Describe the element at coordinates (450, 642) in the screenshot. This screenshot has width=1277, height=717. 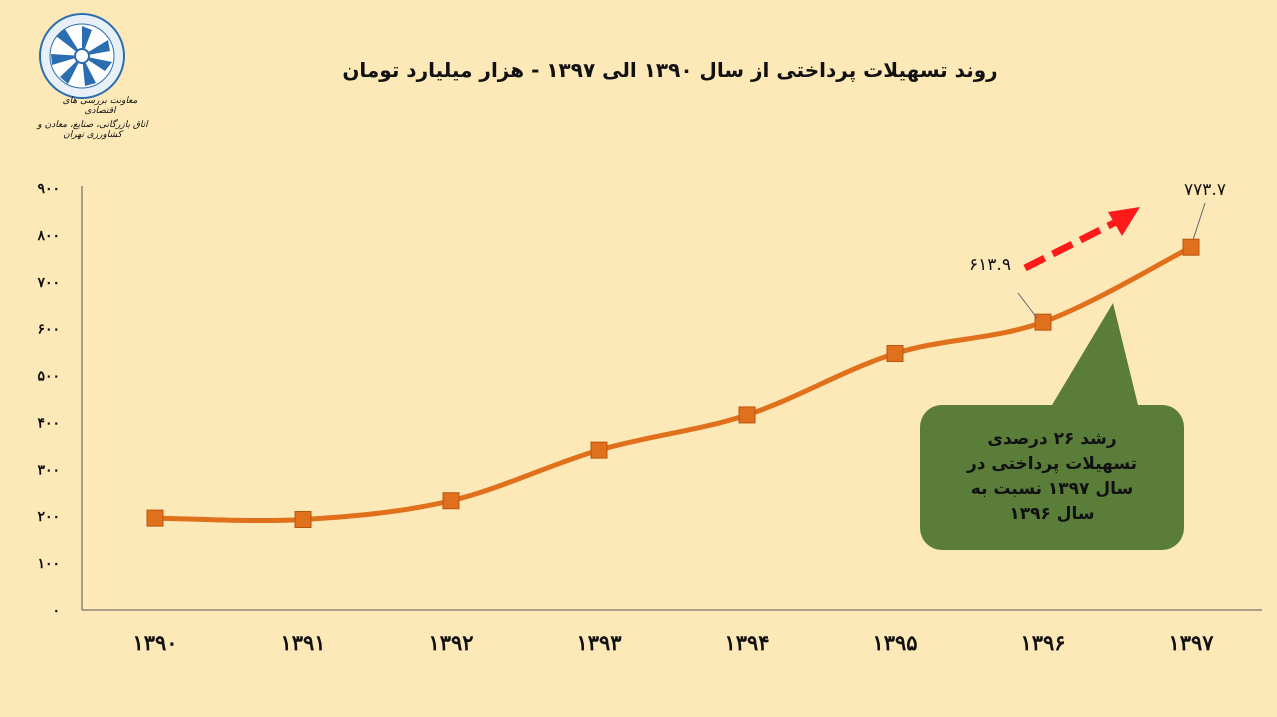
I see `x-tick-label: ۱۳۹۲` at that location.